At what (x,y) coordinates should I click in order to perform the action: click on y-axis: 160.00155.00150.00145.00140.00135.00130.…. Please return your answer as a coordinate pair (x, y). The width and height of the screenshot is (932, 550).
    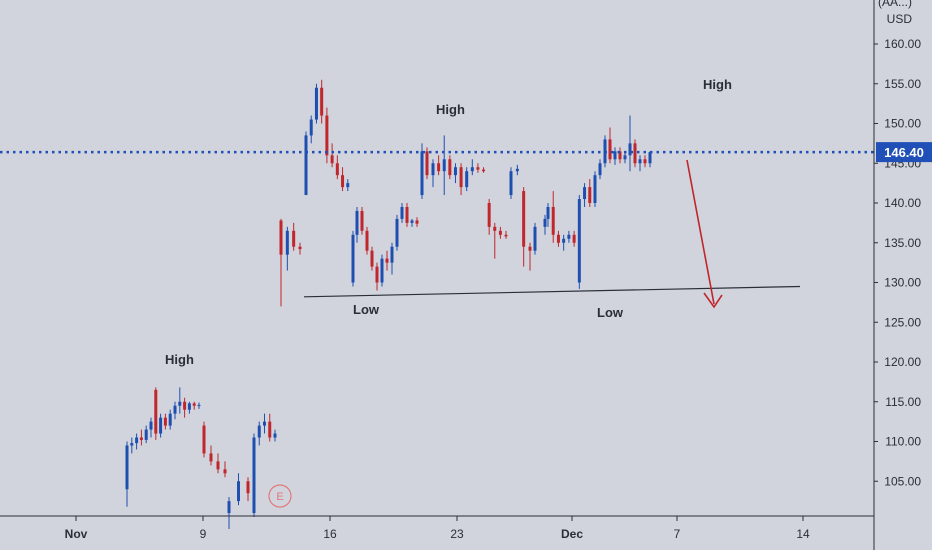
    Looking at the image, I should click on (897, 262).